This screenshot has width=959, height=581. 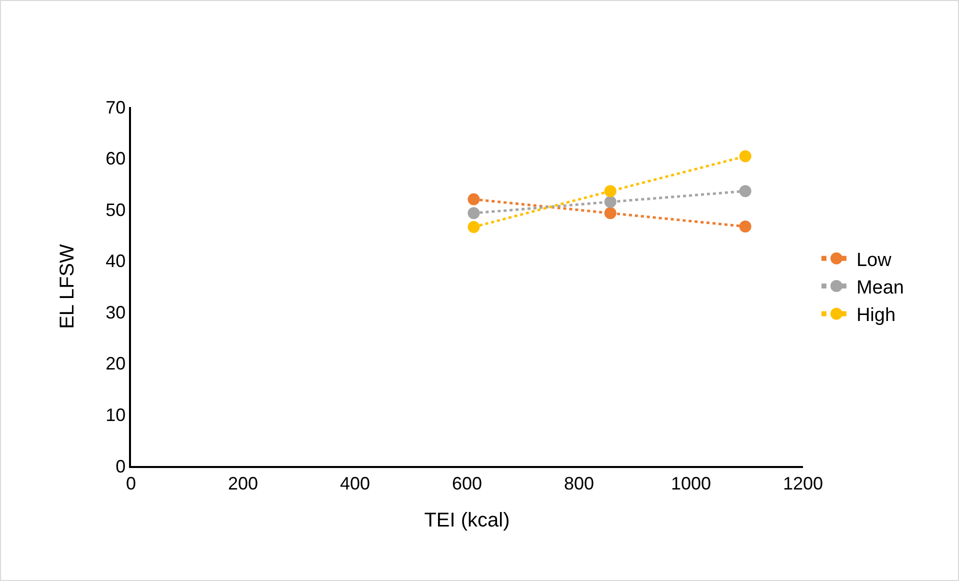 What do you see at coordinates (121, 466) in the screenshot?
I see `y-tick-label: 0` at bounding box center [121, 466].